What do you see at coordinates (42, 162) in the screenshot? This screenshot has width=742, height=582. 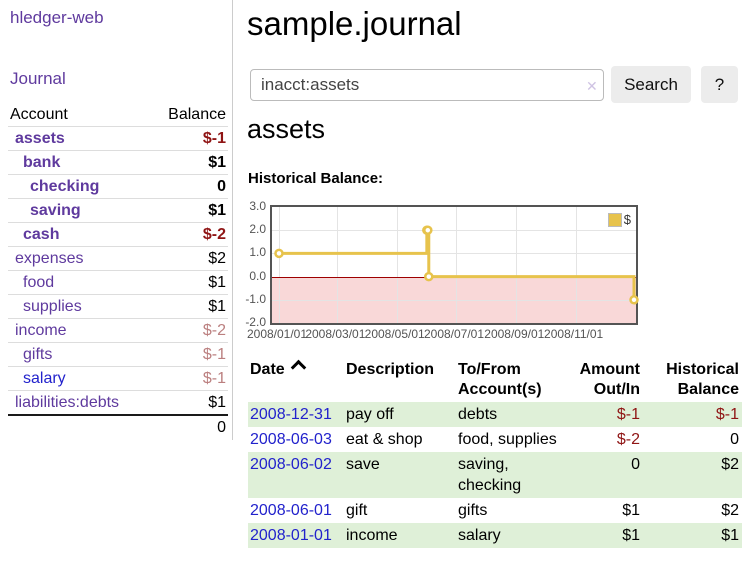 I see `account-link: bank` at bounding box center [42, 162].